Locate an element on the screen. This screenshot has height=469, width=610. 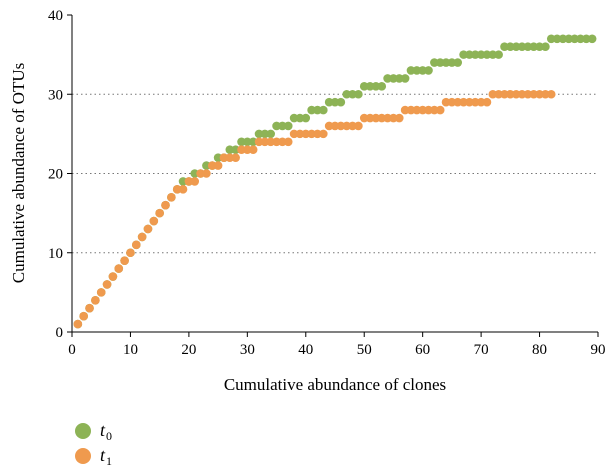
x-tick-label: 0 is located at coordinates (72, 350).